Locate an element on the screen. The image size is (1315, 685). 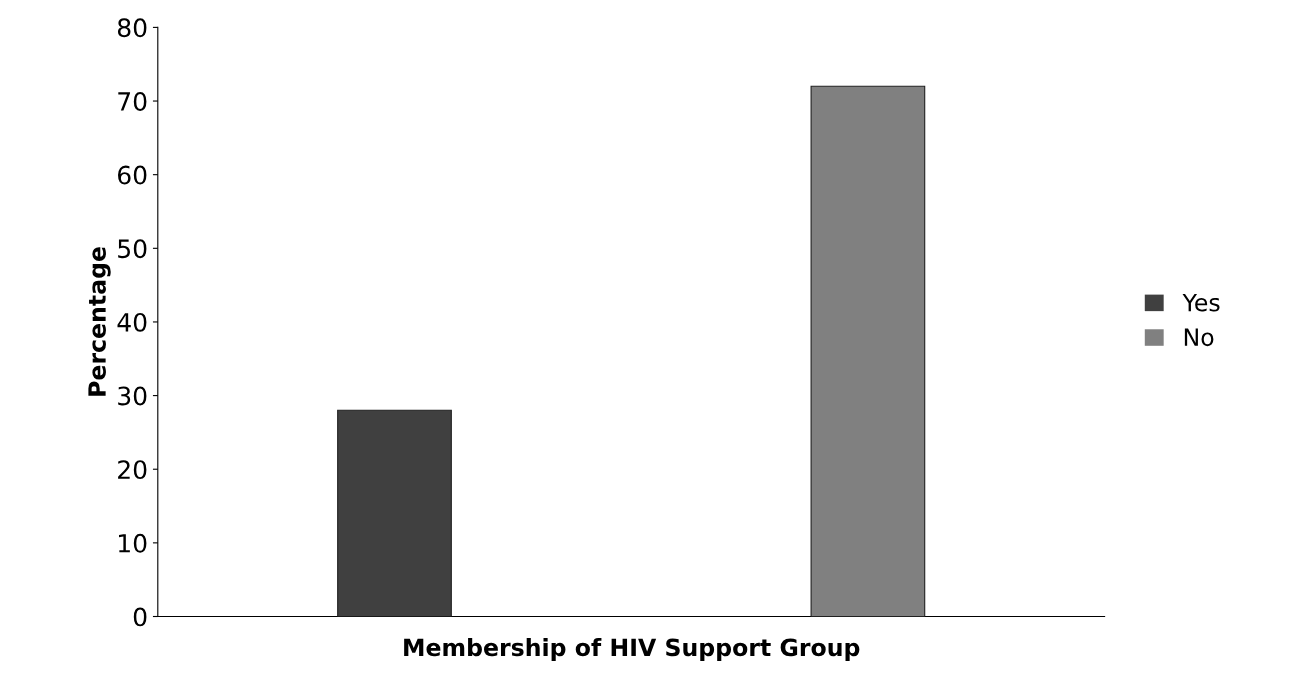
y-tick-label: 80 is located at coordinates (132, 28).